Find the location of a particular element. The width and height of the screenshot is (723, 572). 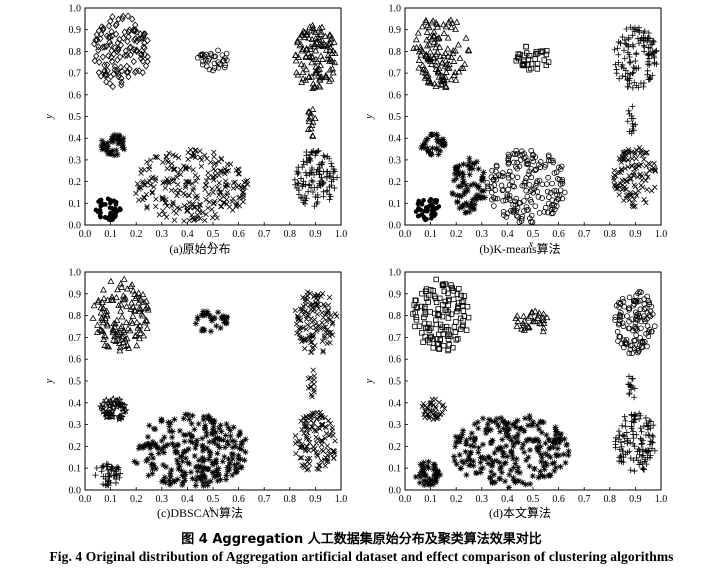

y-tick-label: 1.0 is located at coordinates (75, 9).